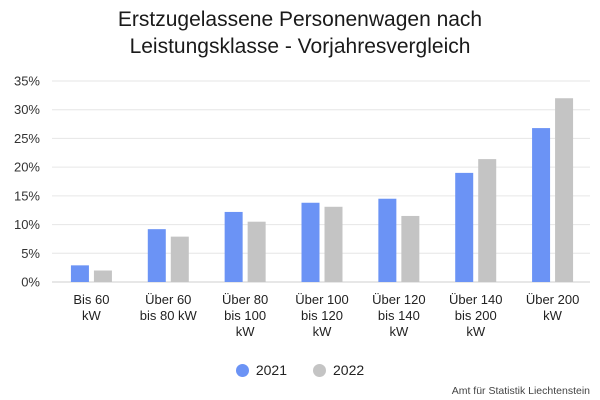 This screenshot has height=400, width=600. I want to click on x-tick-label: bis 120, so click(322, 315).